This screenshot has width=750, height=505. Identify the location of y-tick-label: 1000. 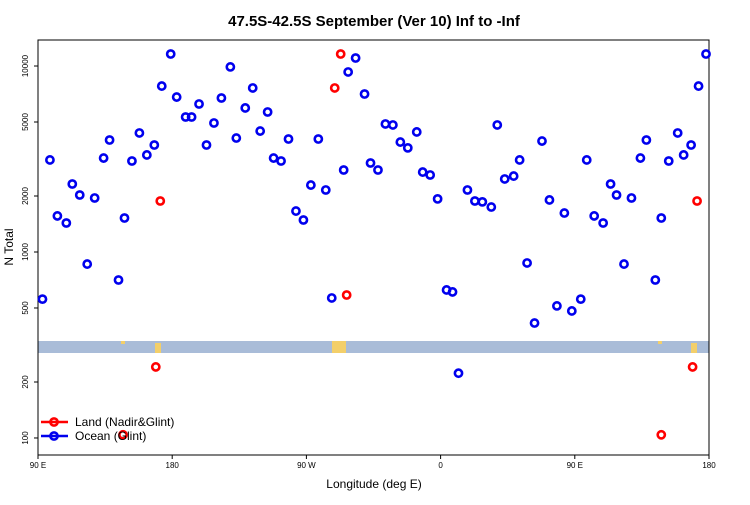
(25, 252).